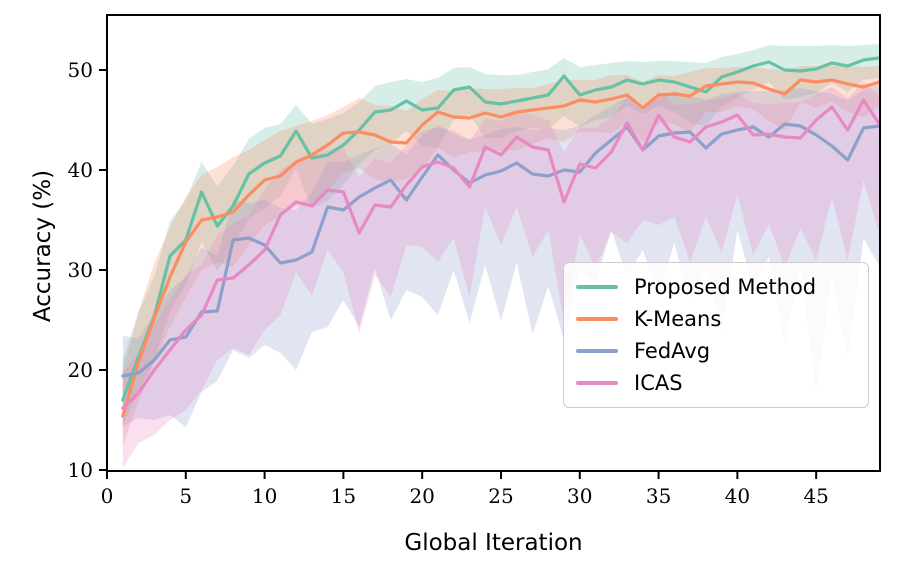 Image resolution: width=901 pixels, height=577 pixels. What do you see at coordinates (716, 383) in the screenshot?
I see `legend-entry-icas: ICAS` at bounding box center [716, 383].